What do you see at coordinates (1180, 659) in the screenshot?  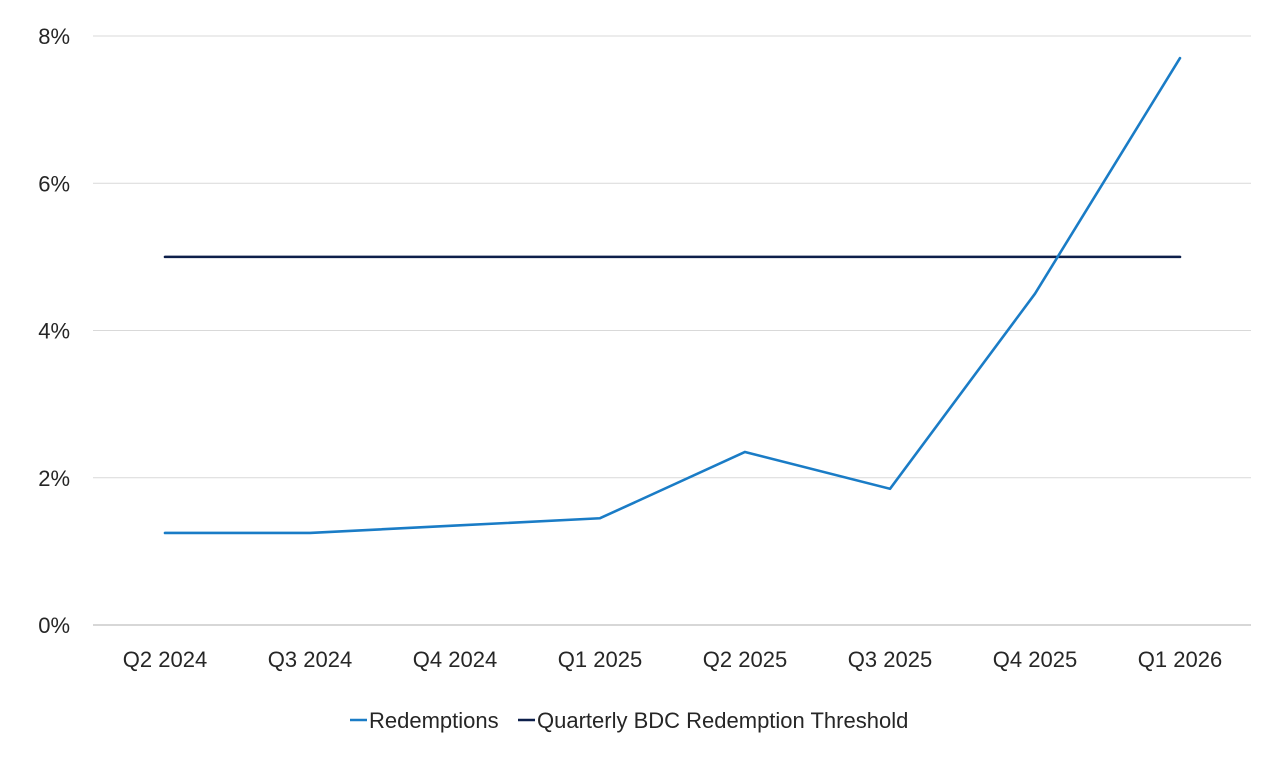 I see `x-tick-label: Q1 2026` at bounding box center [1180, 659].